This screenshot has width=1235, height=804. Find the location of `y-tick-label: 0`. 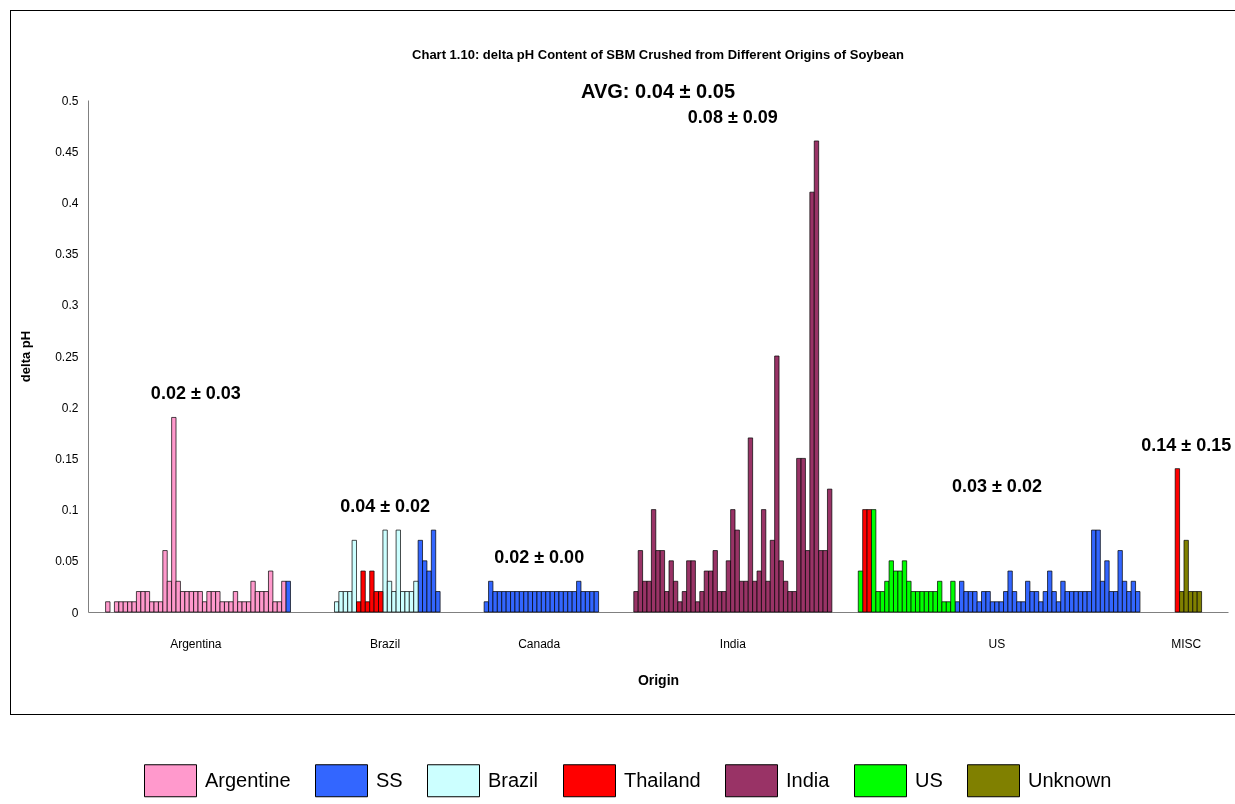

y-tick-label: 0 is located at coordinates (75, 612).